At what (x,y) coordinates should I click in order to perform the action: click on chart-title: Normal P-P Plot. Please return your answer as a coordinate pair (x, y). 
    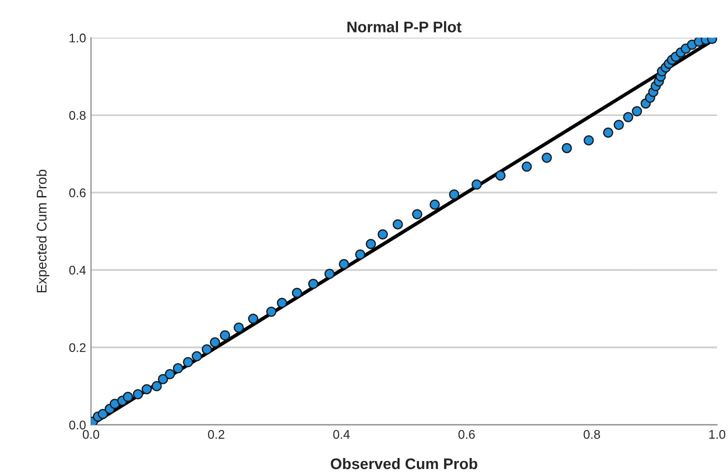
    Looking at the image, I should click on (404, 26).